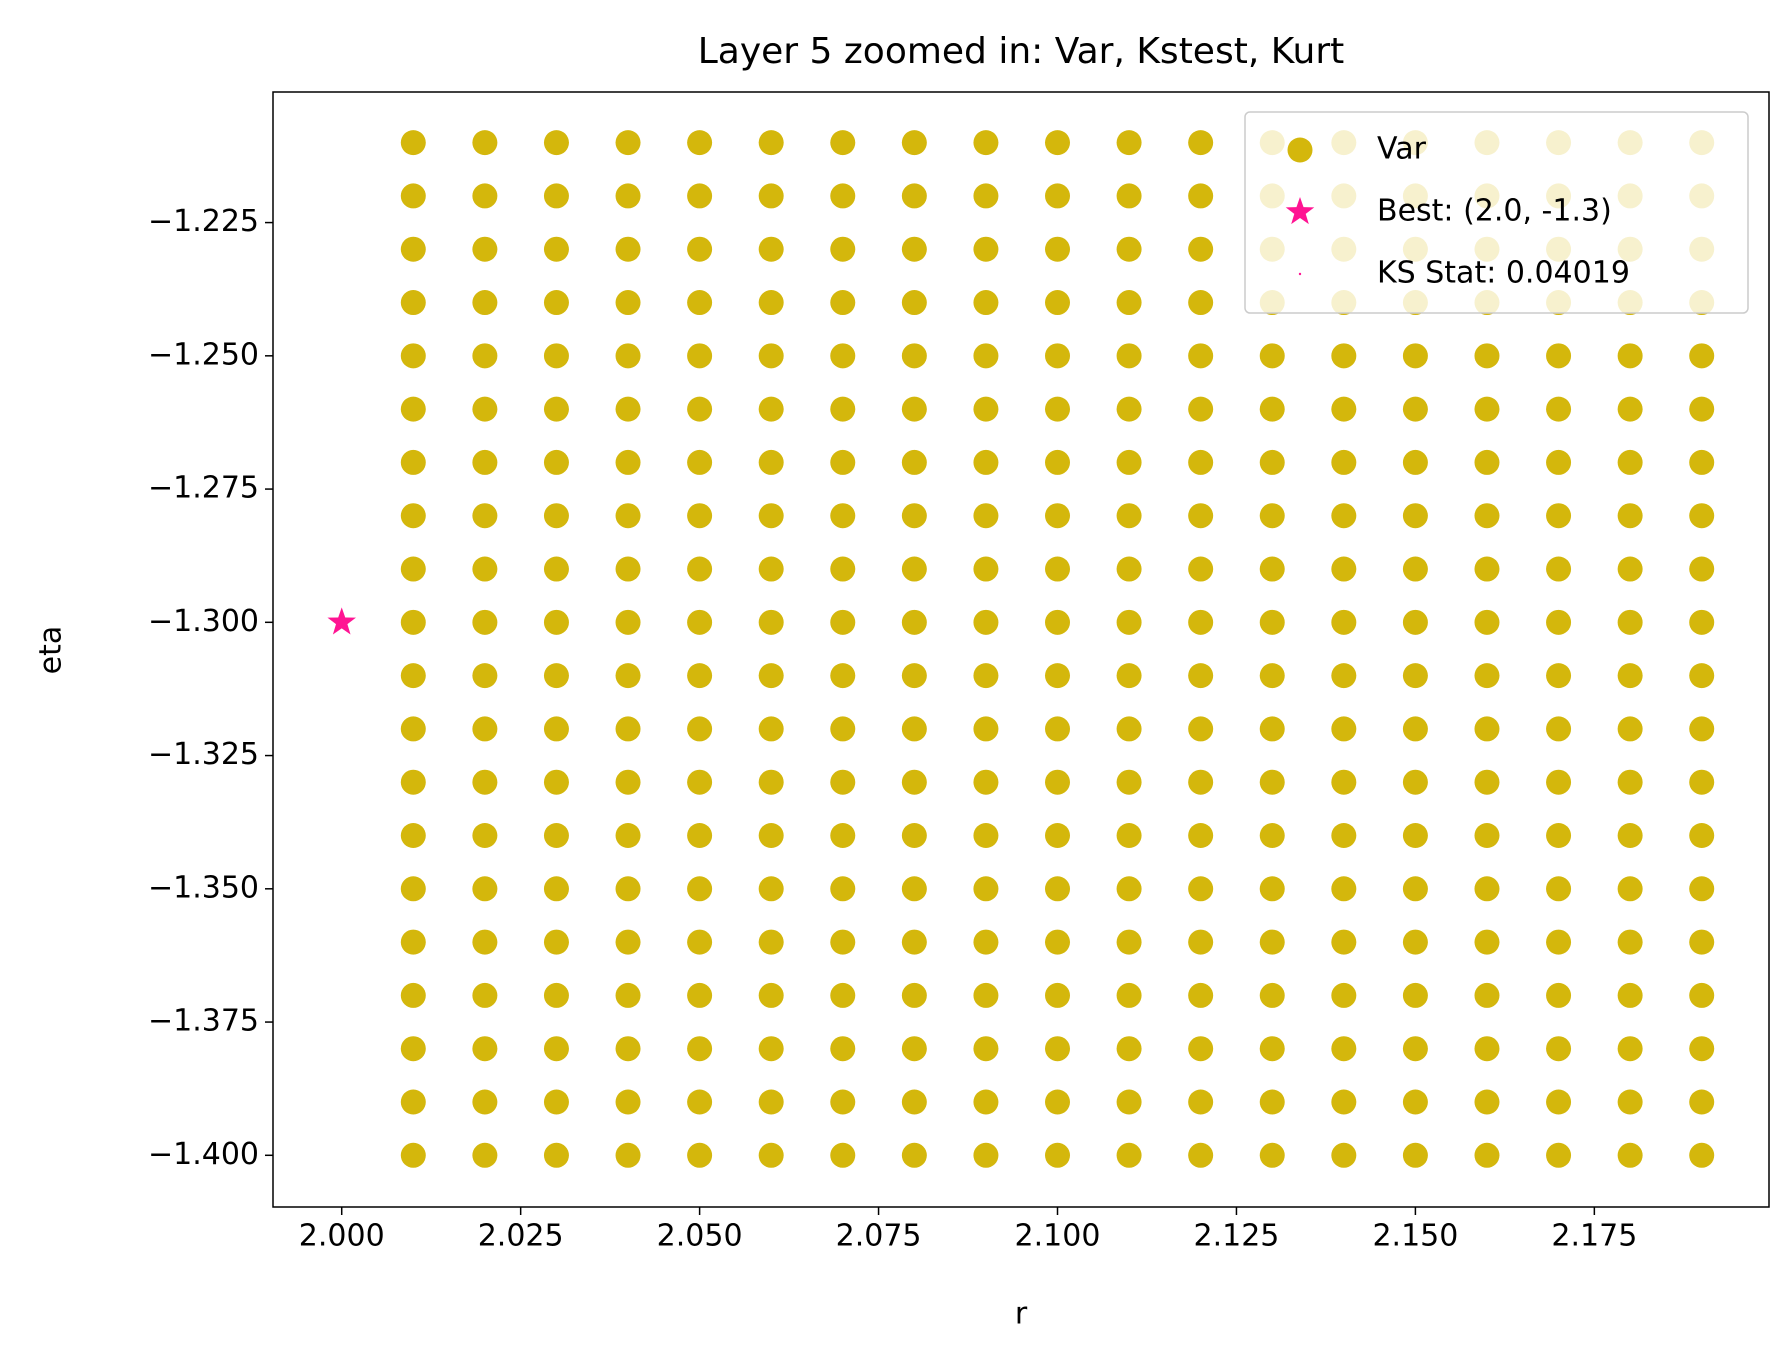  Describe the element at coordinates (1300, 211) in the screenshot. I see `star-marker` at that location.